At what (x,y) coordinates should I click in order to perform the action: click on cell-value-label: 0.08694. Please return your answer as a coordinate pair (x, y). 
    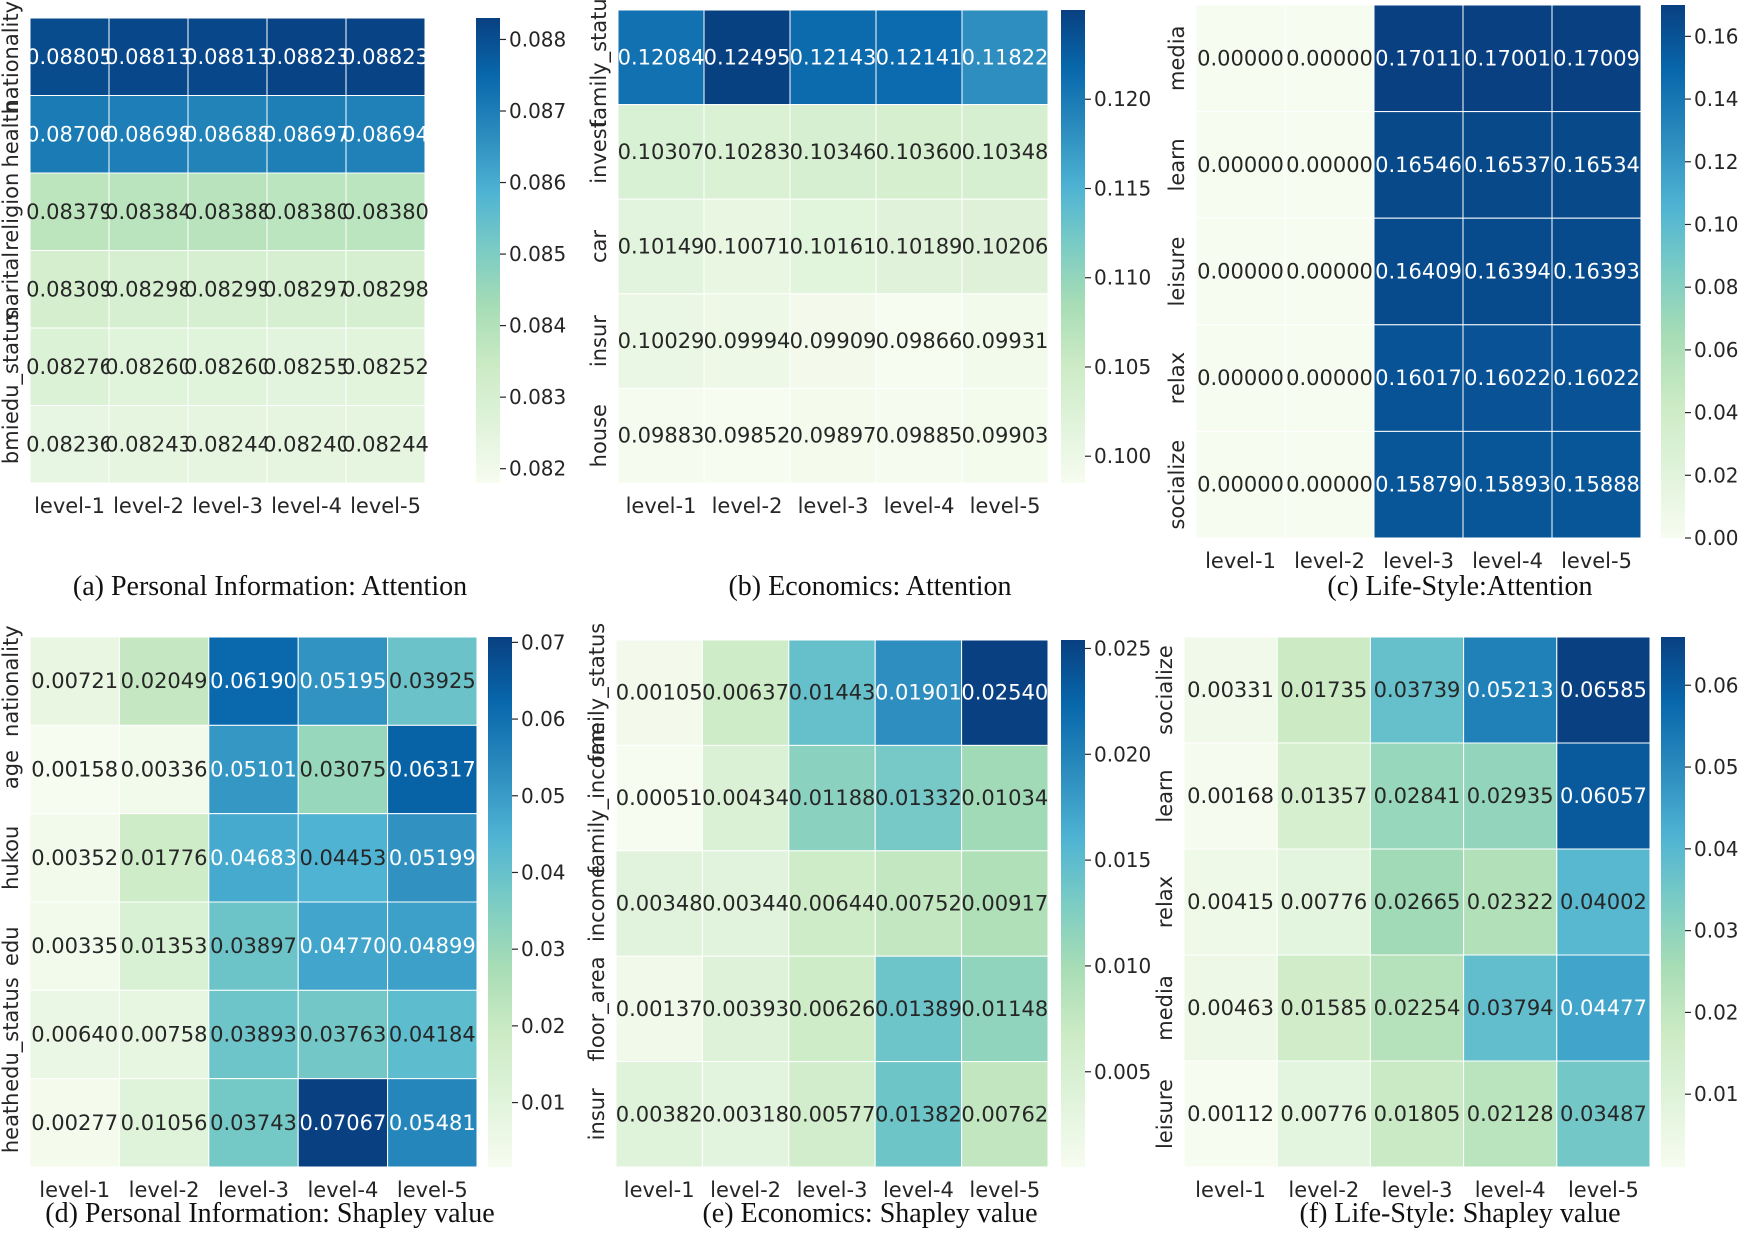
    Looking at the image, I should click on (385, 134).